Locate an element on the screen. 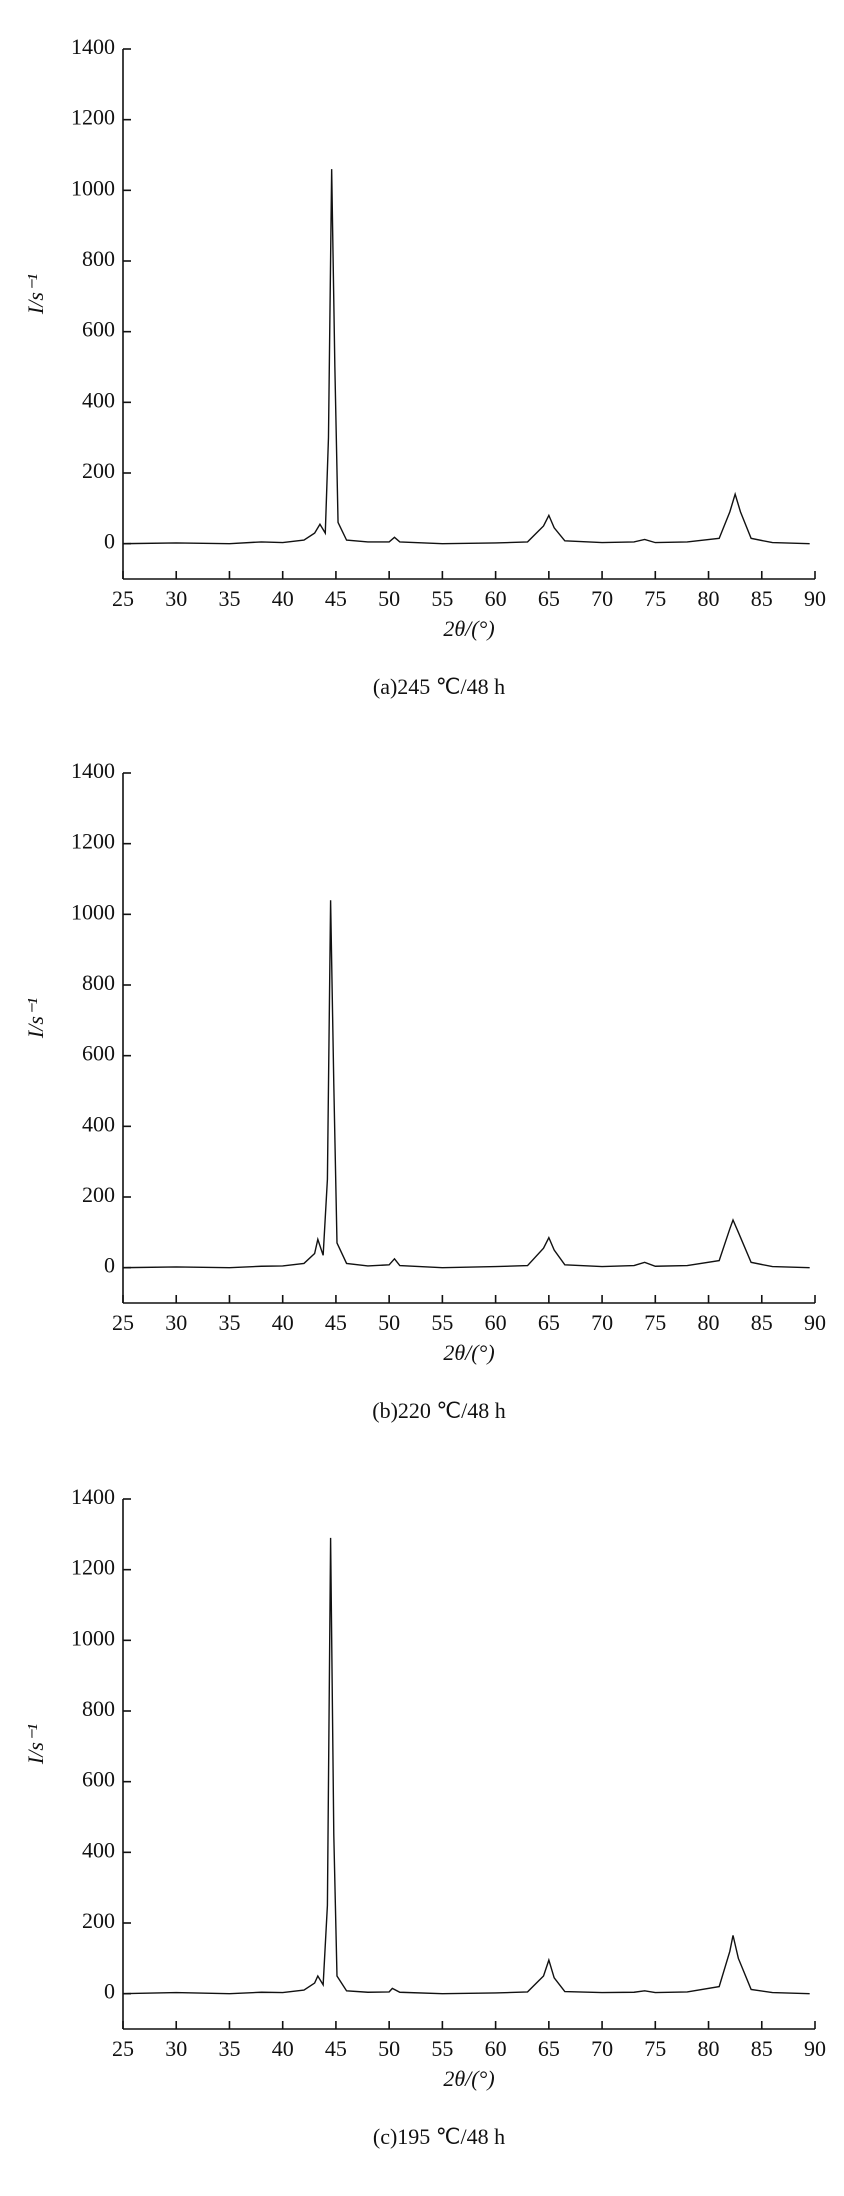 This screenshot has height=2196, width=844. caption: (a)245 ℃/48 h is located at coordinates (439, 686).